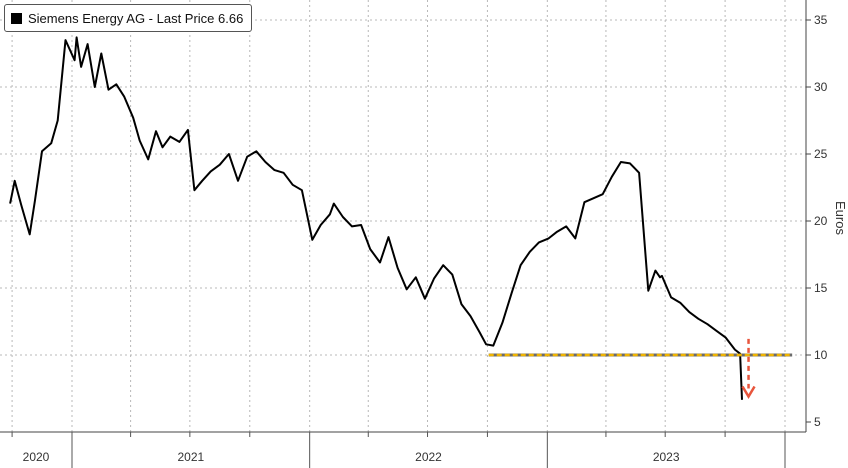 Image resolution: width=848 pixels, height=468 pixels. I want to click on y-tick-label: 10, so click(821, 355).